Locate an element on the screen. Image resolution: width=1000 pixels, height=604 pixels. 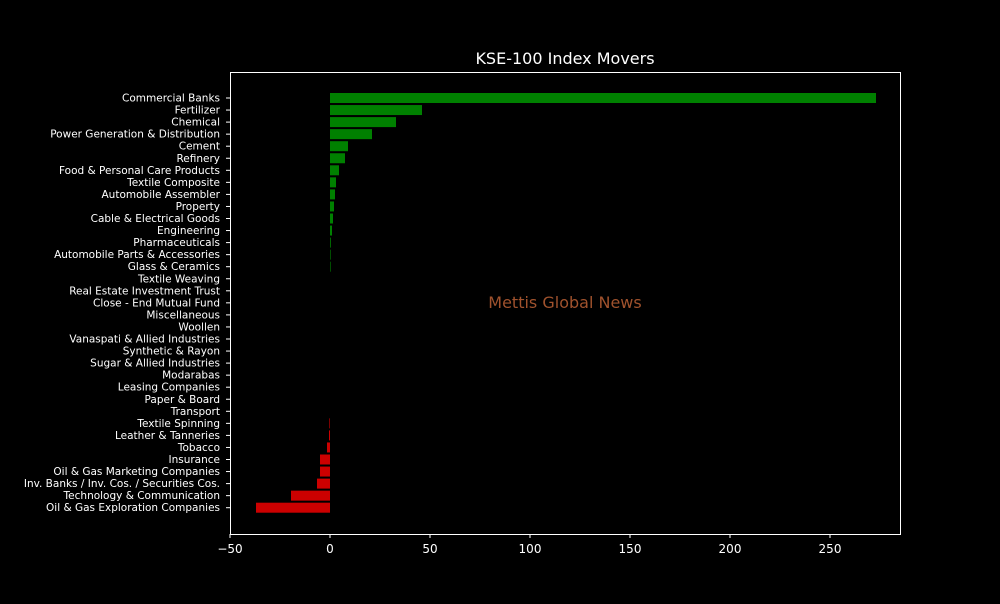
category-label: Property is located at coordinates (198, 207).